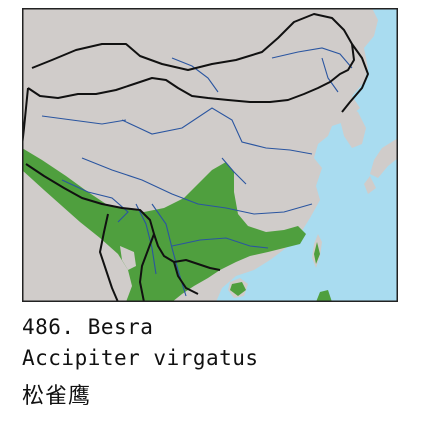  I want to click on river-han, so click(234, 171).